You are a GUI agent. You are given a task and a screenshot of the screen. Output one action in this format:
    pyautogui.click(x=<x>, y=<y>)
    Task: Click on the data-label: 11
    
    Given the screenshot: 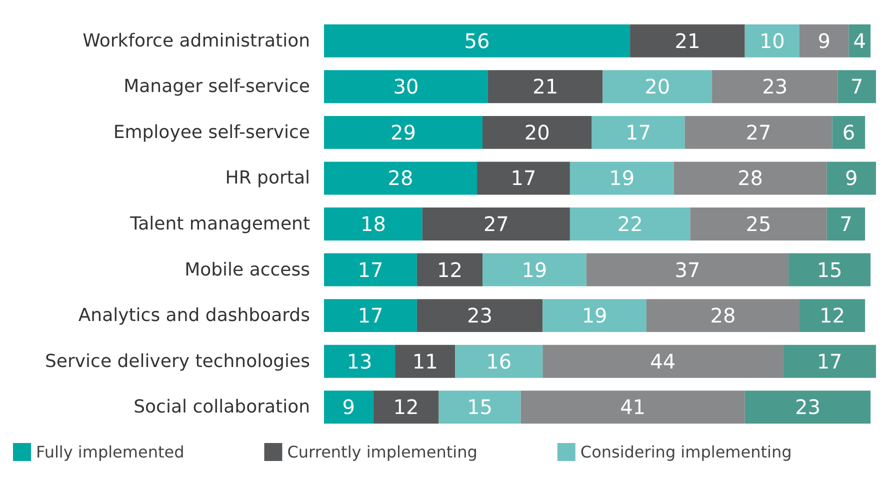 What is the action you would take?
    pyautogui.click(x=425, y=361)
    